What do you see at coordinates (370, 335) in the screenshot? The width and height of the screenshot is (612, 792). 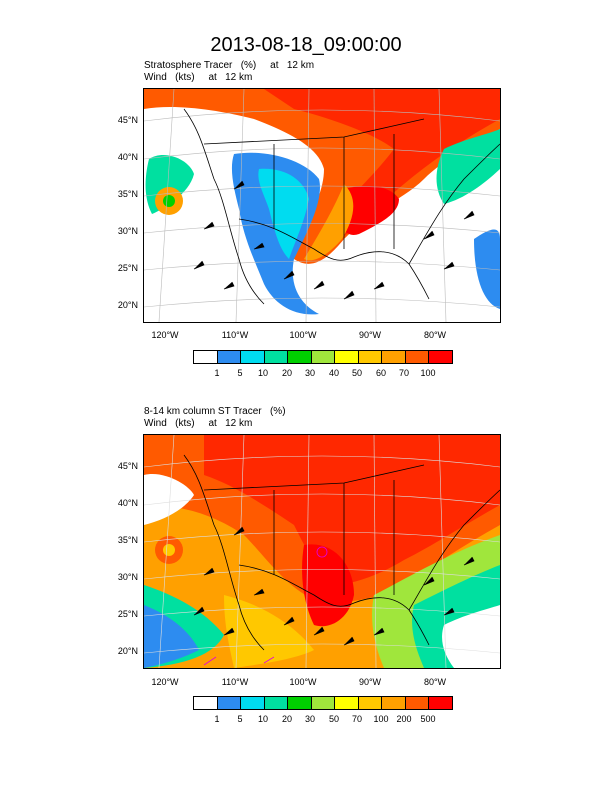 I see `panel1-lon-label: 90°W` at bounding box center [370, 335].